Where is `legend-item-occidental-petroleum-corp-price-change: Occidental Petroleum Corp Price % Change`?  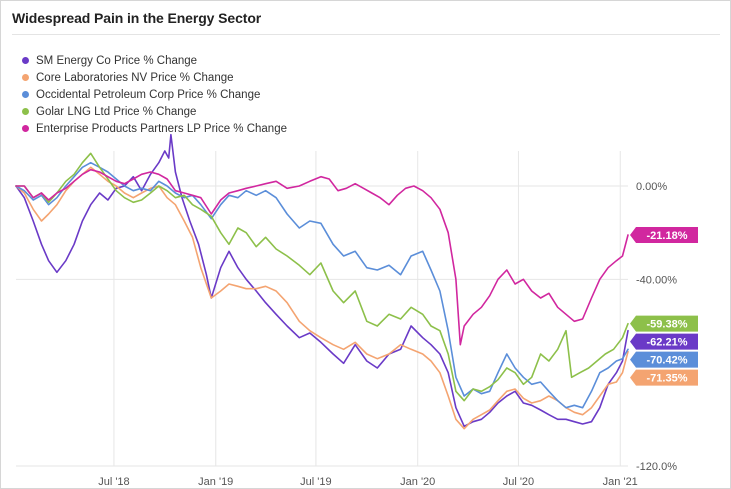
legend-item-occidental-petroleum-corp-price-change: Occidental Petroleum Corp Price % Change is located at coordinates (154, 94).